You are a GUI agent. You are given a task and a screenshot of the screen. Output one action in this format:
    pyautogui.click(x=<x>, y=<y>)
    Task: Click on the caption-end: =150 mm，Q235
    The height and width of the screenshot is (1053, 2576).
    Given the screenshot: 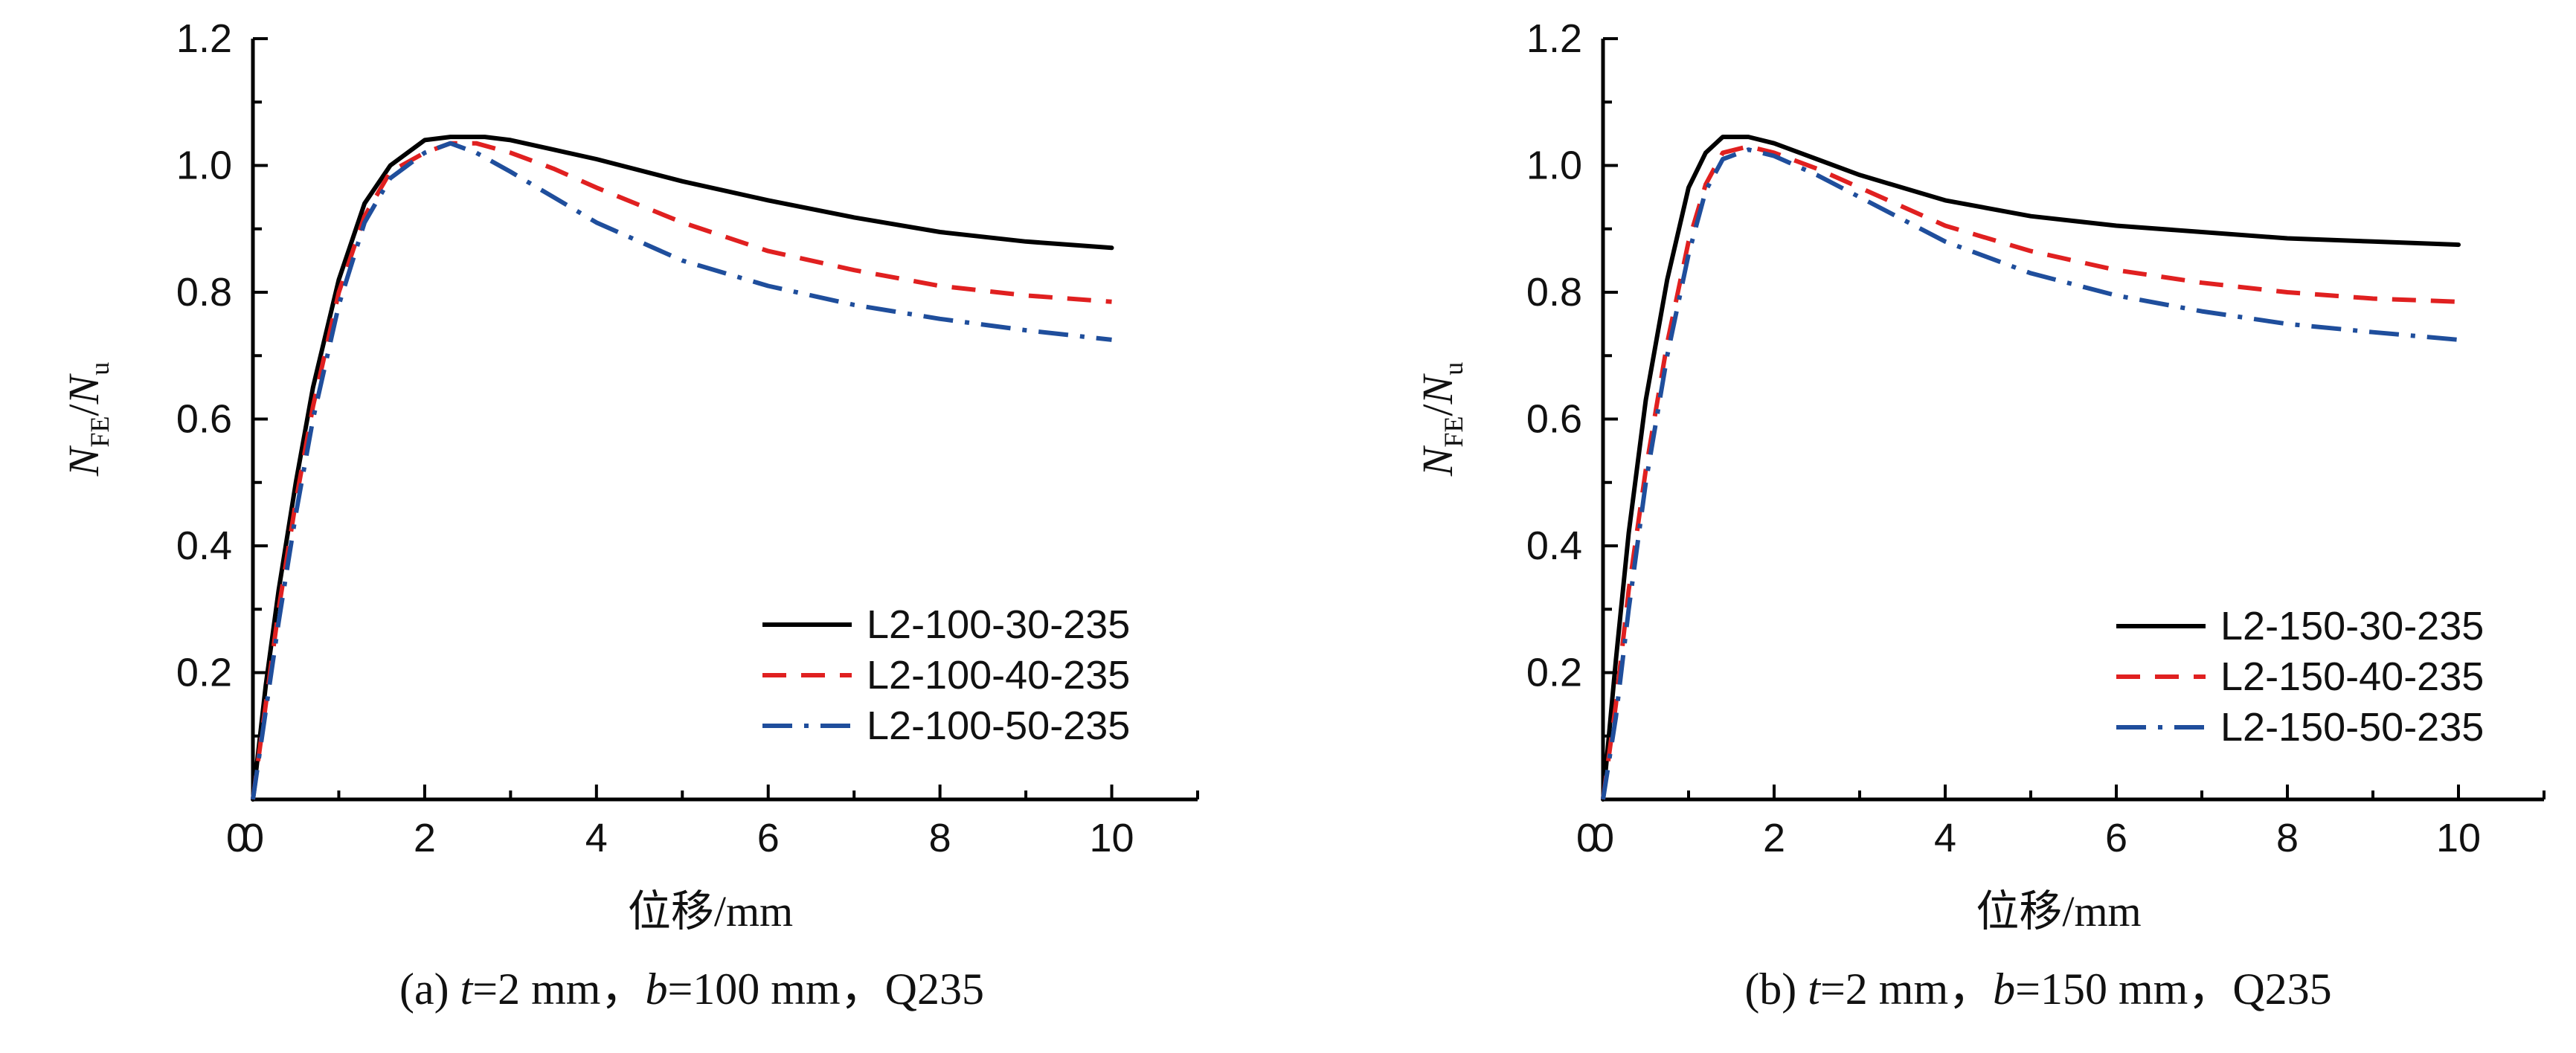 What is the action you would take?
    pyautogui.click(x=2173, y=989)
    